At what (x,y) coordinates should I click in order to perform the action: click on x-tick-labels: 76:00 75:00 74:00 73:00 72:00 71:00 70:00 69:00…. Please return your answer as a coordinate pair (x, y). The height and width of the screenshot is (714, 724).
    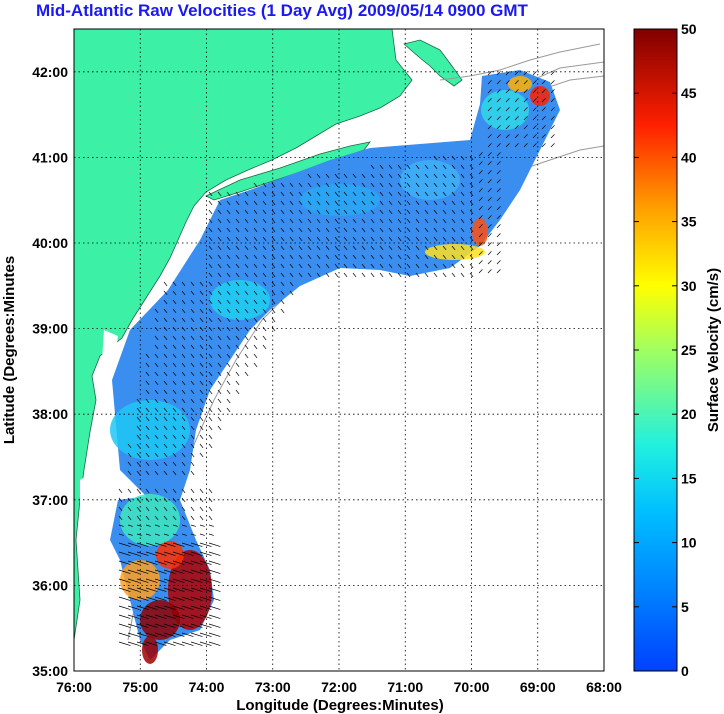
    Looking at the image, I should click on (339, 687).